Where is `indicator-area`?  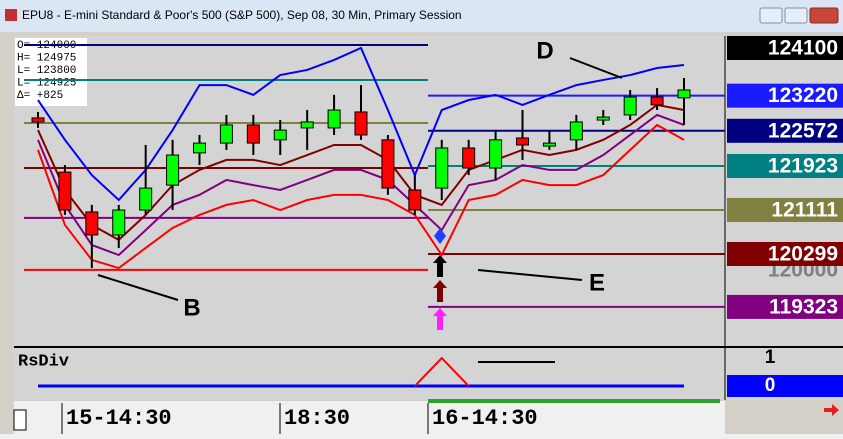
indicator-area is located at coordinates (369, 374).